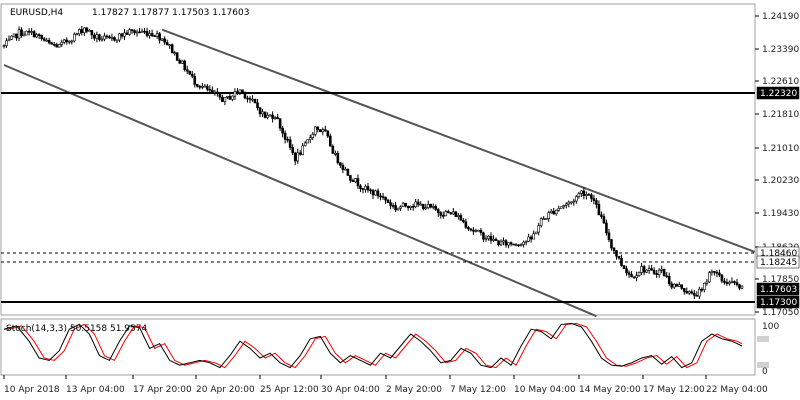 The height and width of the screenshot is (400, 800). I want to click on price-tag-value: 1.22320, so click(778, 94).